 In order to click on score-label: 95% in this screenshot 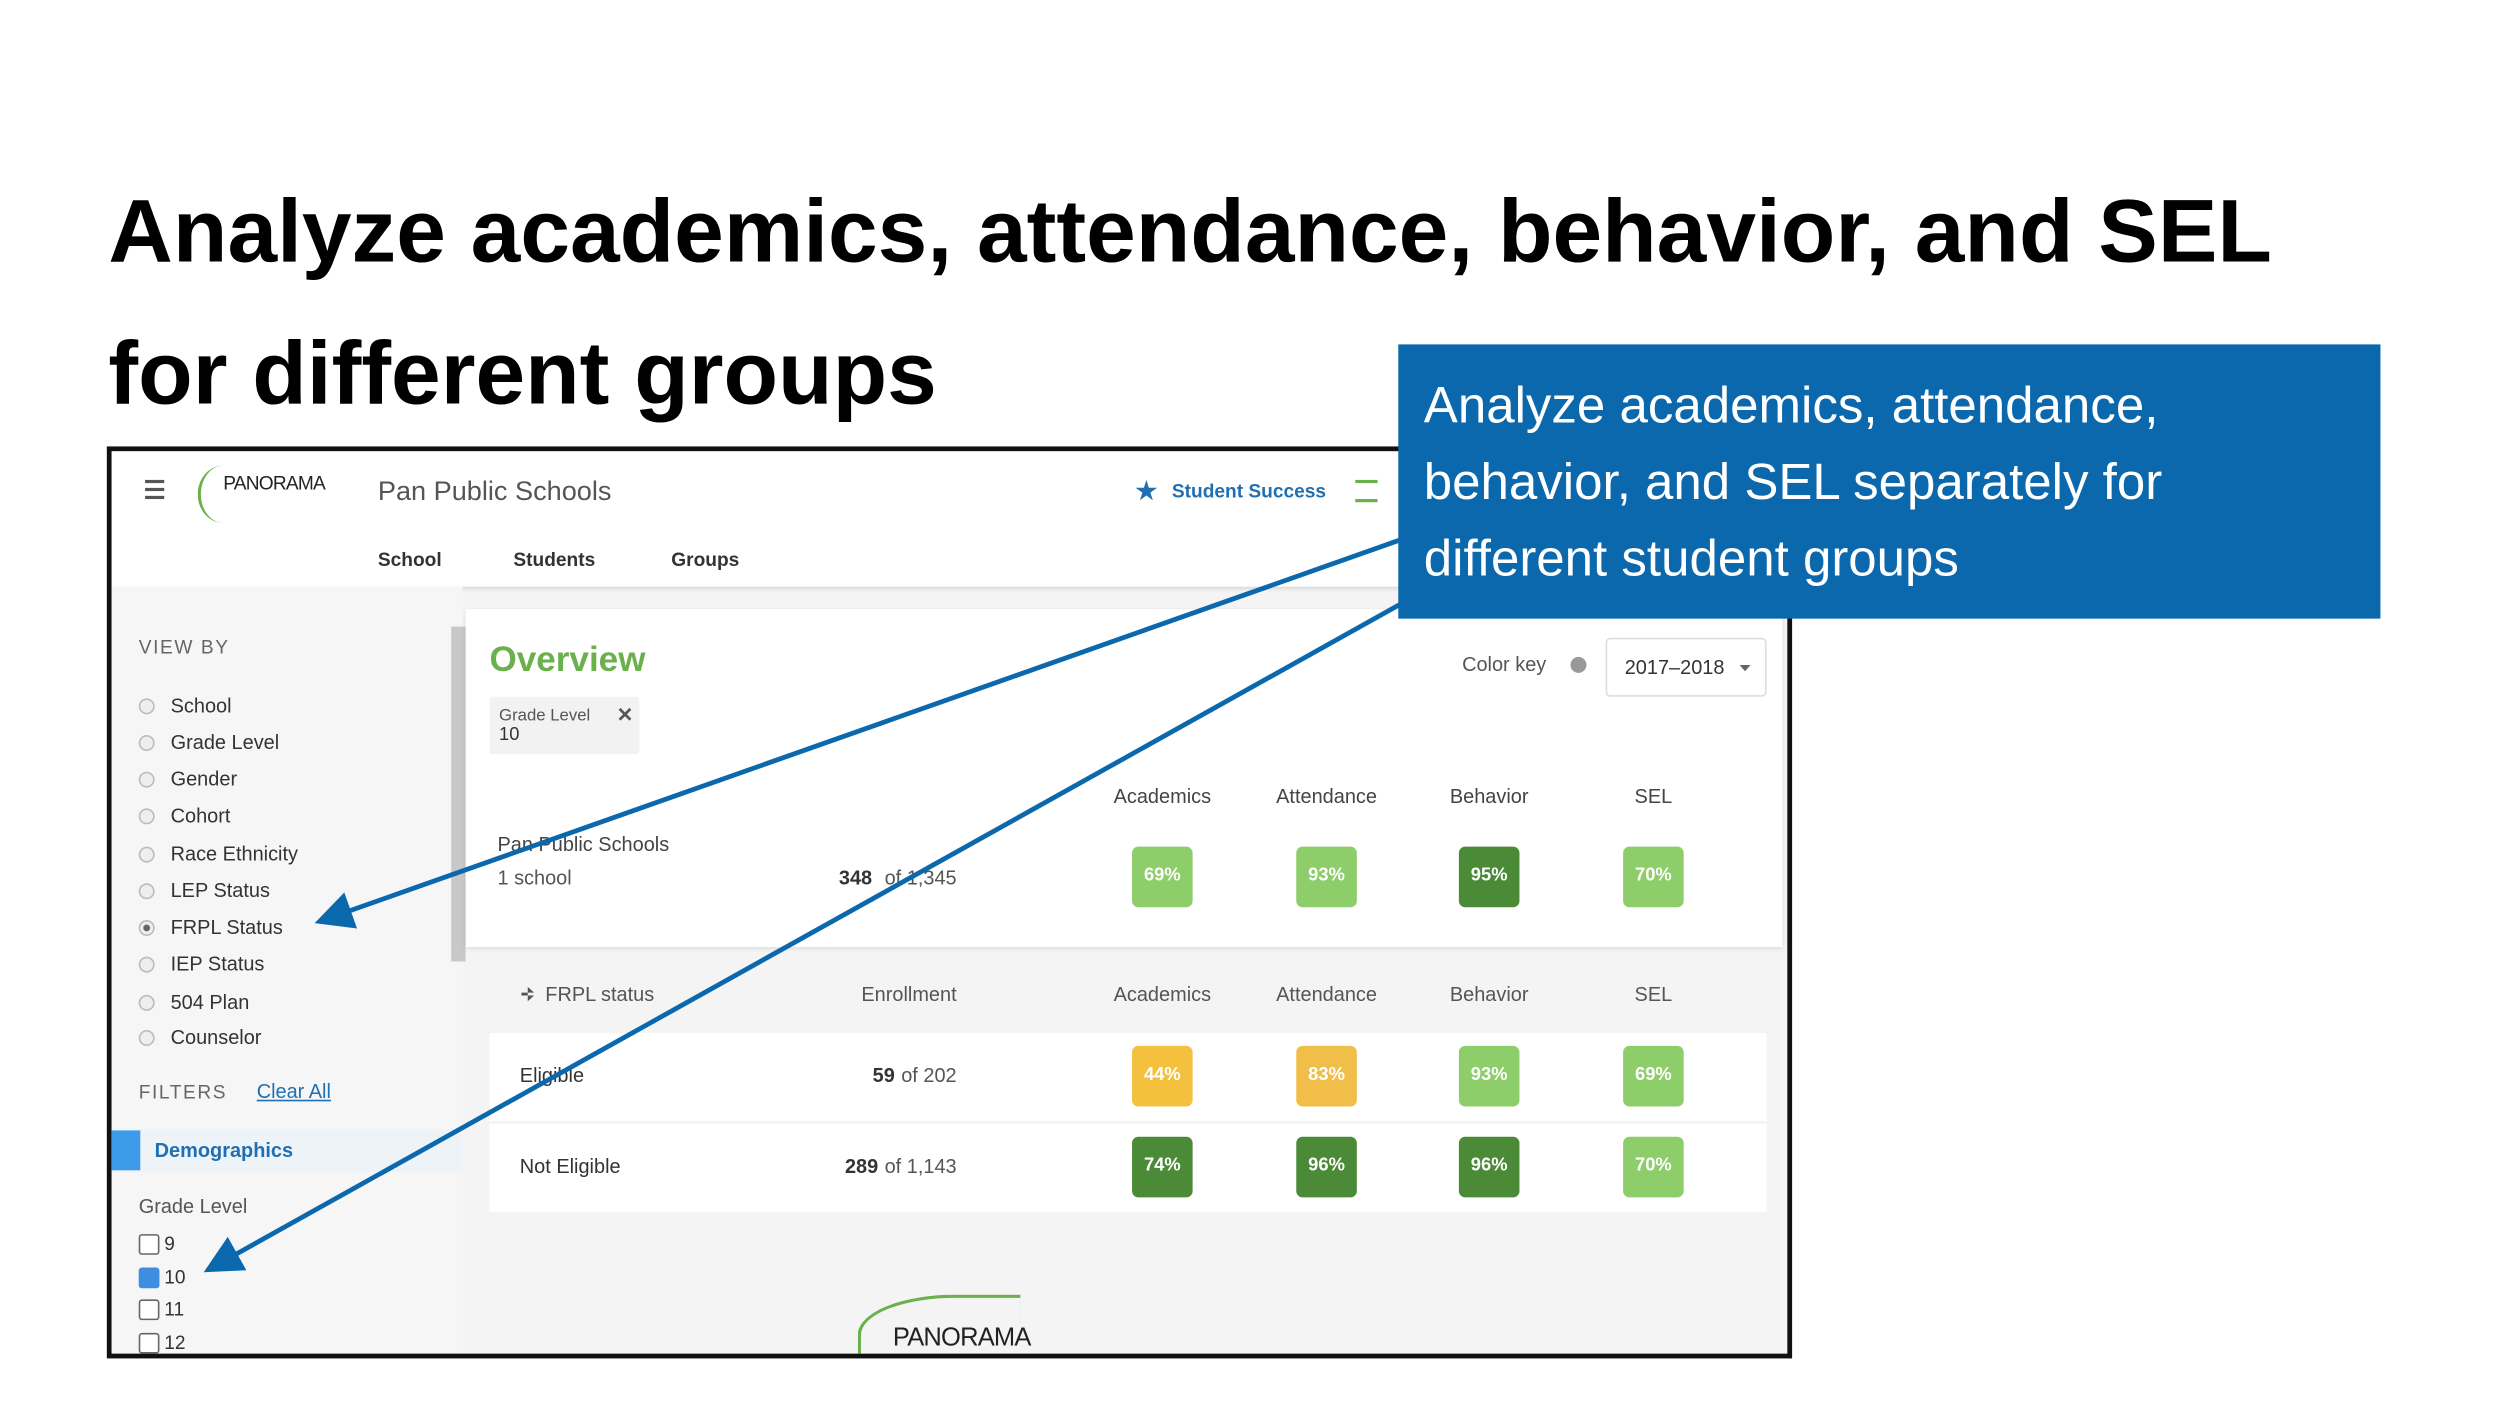, I will do `click(1489, 876)`.